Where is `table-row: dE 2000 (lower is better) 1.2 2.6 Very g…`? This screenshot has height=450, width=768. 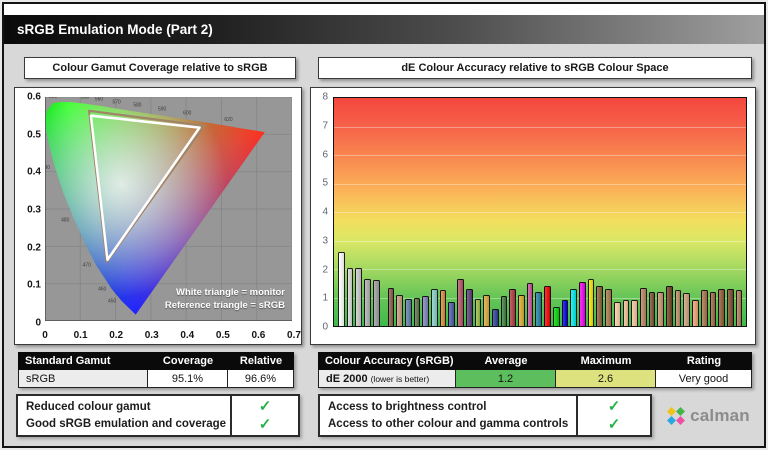
table-row: dE 2000 (lower is better) 1.2 2.6 Very g… is located at coordinates (535, 379).